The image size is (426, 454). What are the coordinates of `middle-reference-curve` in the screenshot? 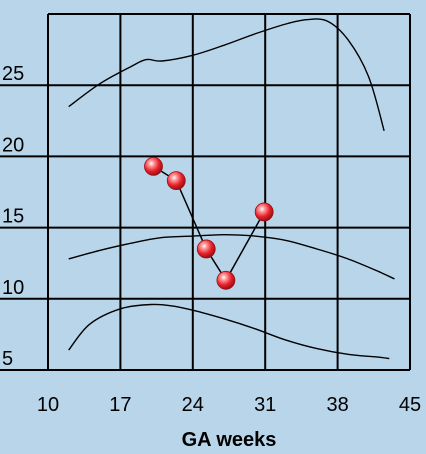 It's located at (231, 256).